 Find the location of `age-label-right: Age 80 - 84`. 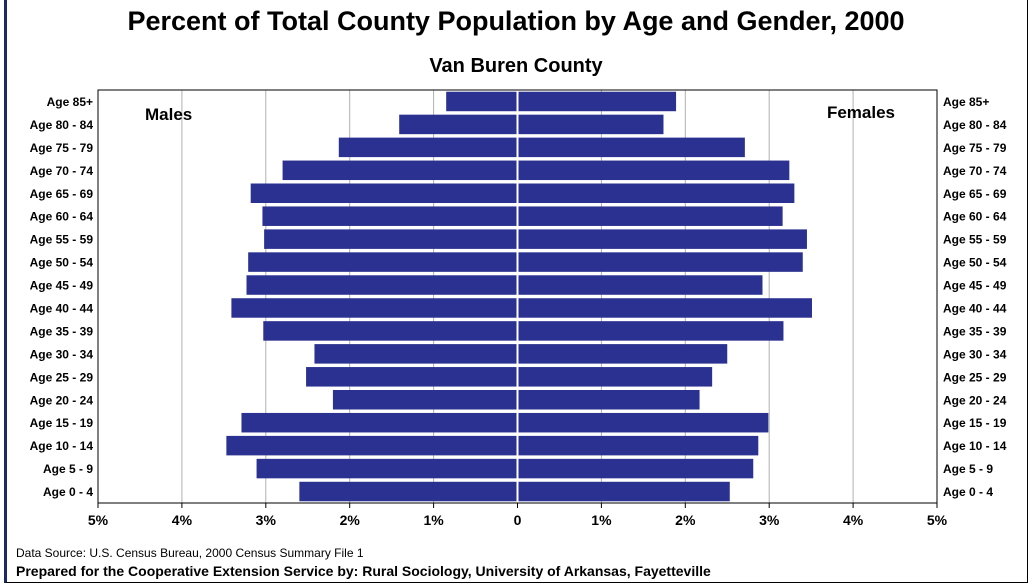

age-label-right: Age 80 - 84 is located at coordinates (975, 125).